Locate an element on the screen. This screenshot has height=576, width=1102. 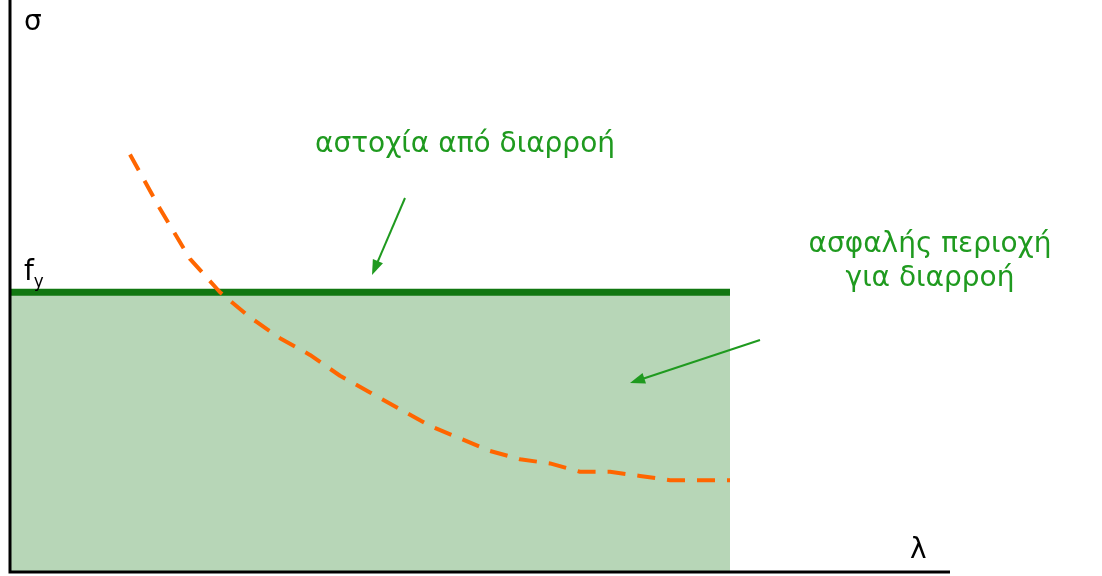
x-axis-title: λ is located at coordinates (918, 548).